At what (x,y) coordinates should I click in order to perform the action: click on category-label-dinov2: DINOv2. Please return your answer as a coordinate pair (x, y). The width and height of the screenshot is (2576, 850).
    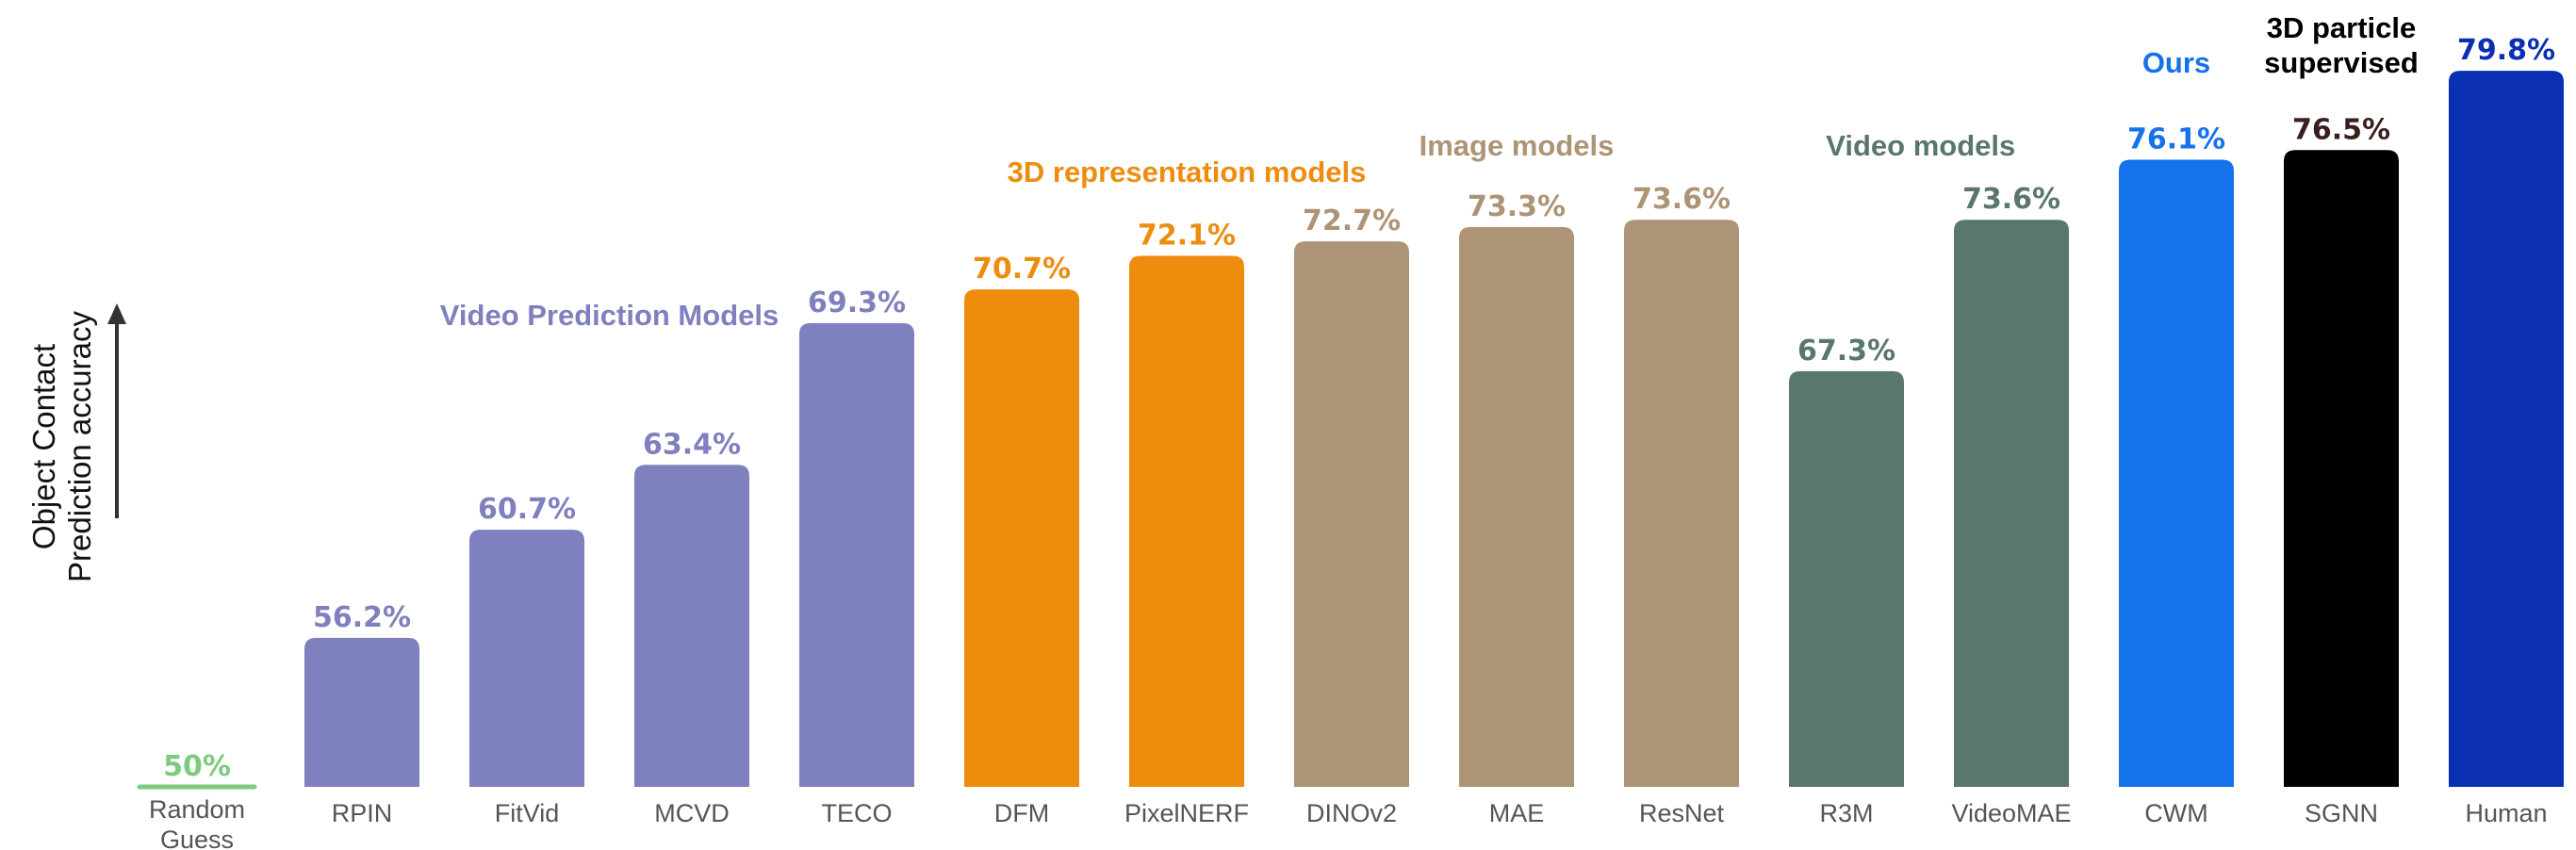
    Looking at the image, I should click on (1351, 813).